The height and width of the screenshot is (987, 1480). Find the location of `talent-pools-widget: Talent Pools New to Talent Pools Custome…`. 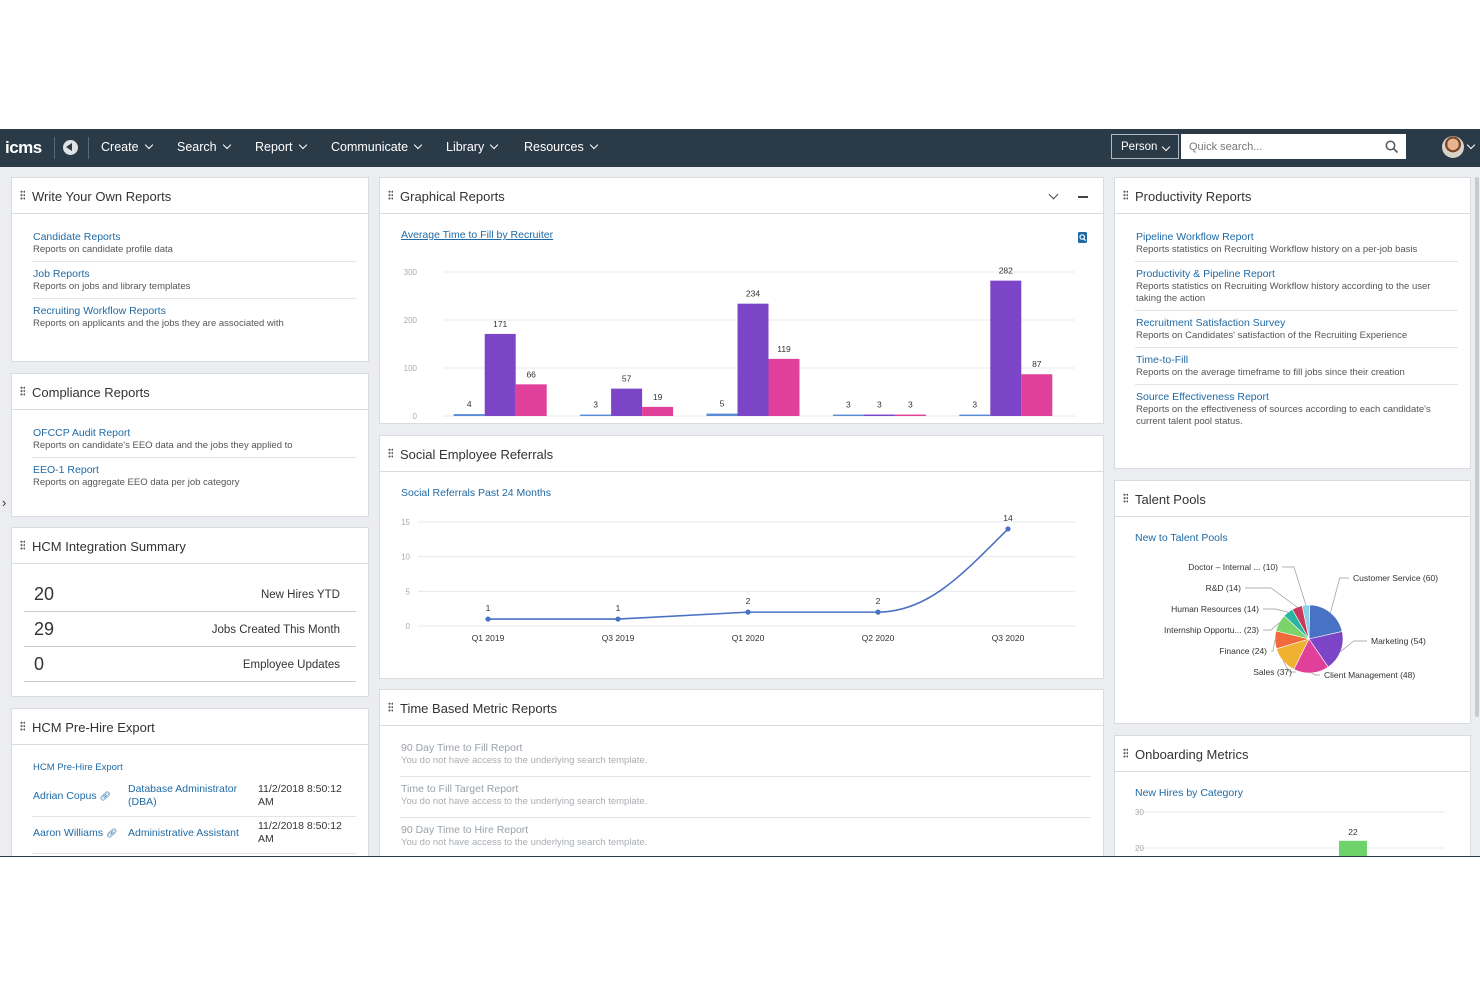

talent-pools-widget: Talent Pools New to Talent Pools Custome… is located at coordinates (1292, 602).